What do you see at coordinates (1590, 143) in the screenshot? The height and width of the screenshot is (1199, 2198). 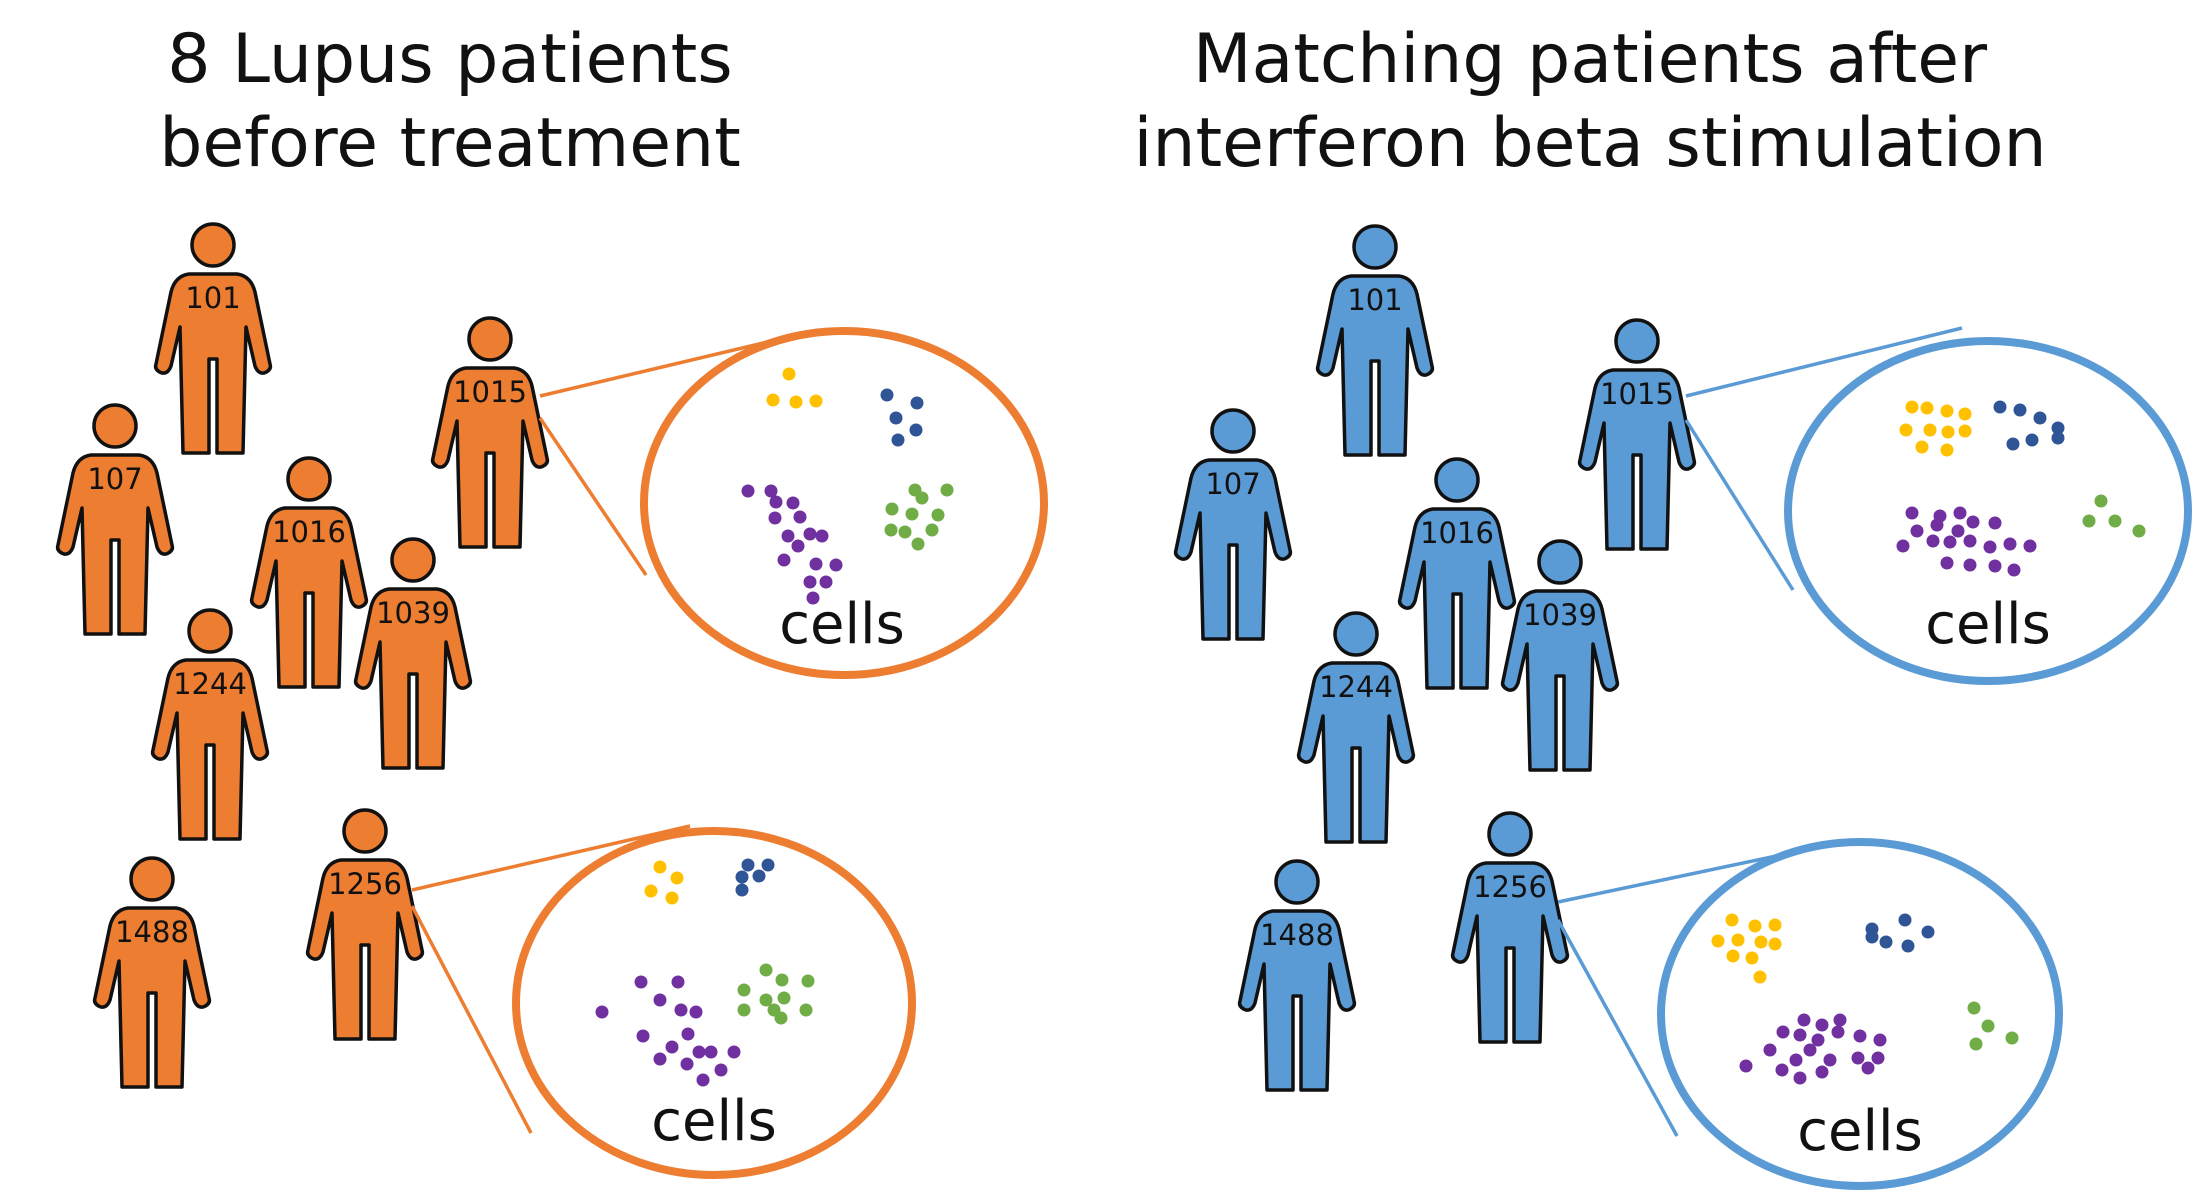 I see `right-title-line-2: interferon beta stimulation` at bounding box center [1590, 143].